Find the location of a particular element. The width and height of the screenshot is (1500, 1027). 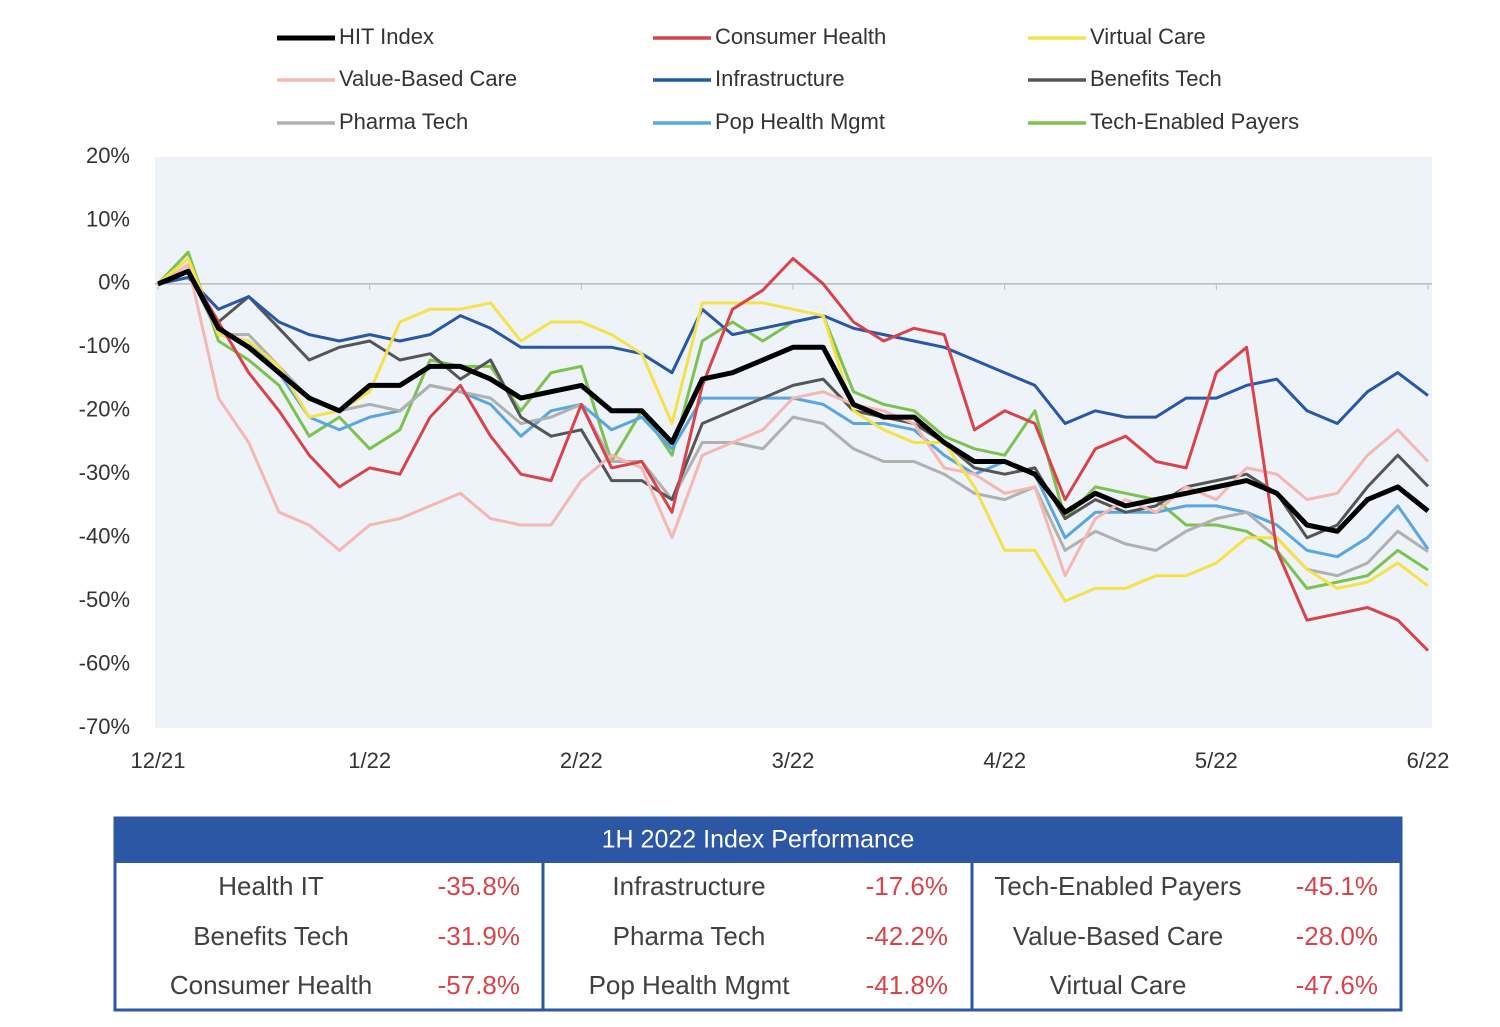

table-name: Infrastructure is located at coordinates (688, 886).